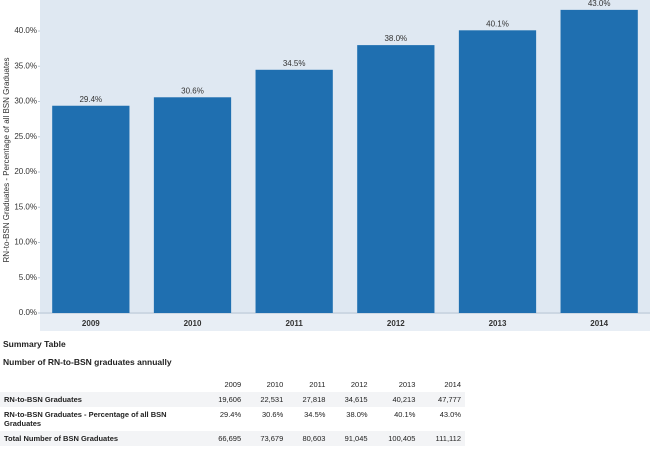 This screenshot has height=450, width=650. I want to click on header-cell: 2012, so click(359, 384).